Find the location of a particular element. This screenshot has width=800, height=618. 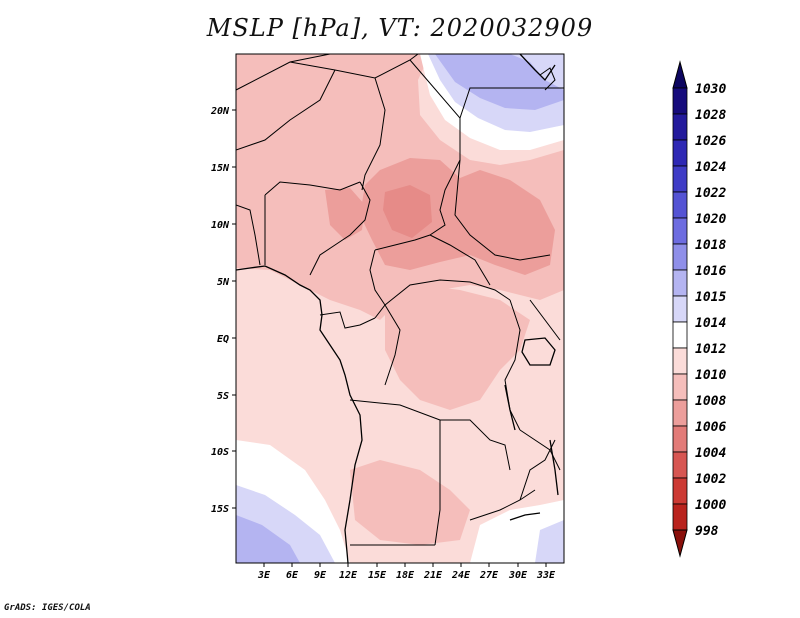

lon-label: 27E is located at coordinates (489, 575).